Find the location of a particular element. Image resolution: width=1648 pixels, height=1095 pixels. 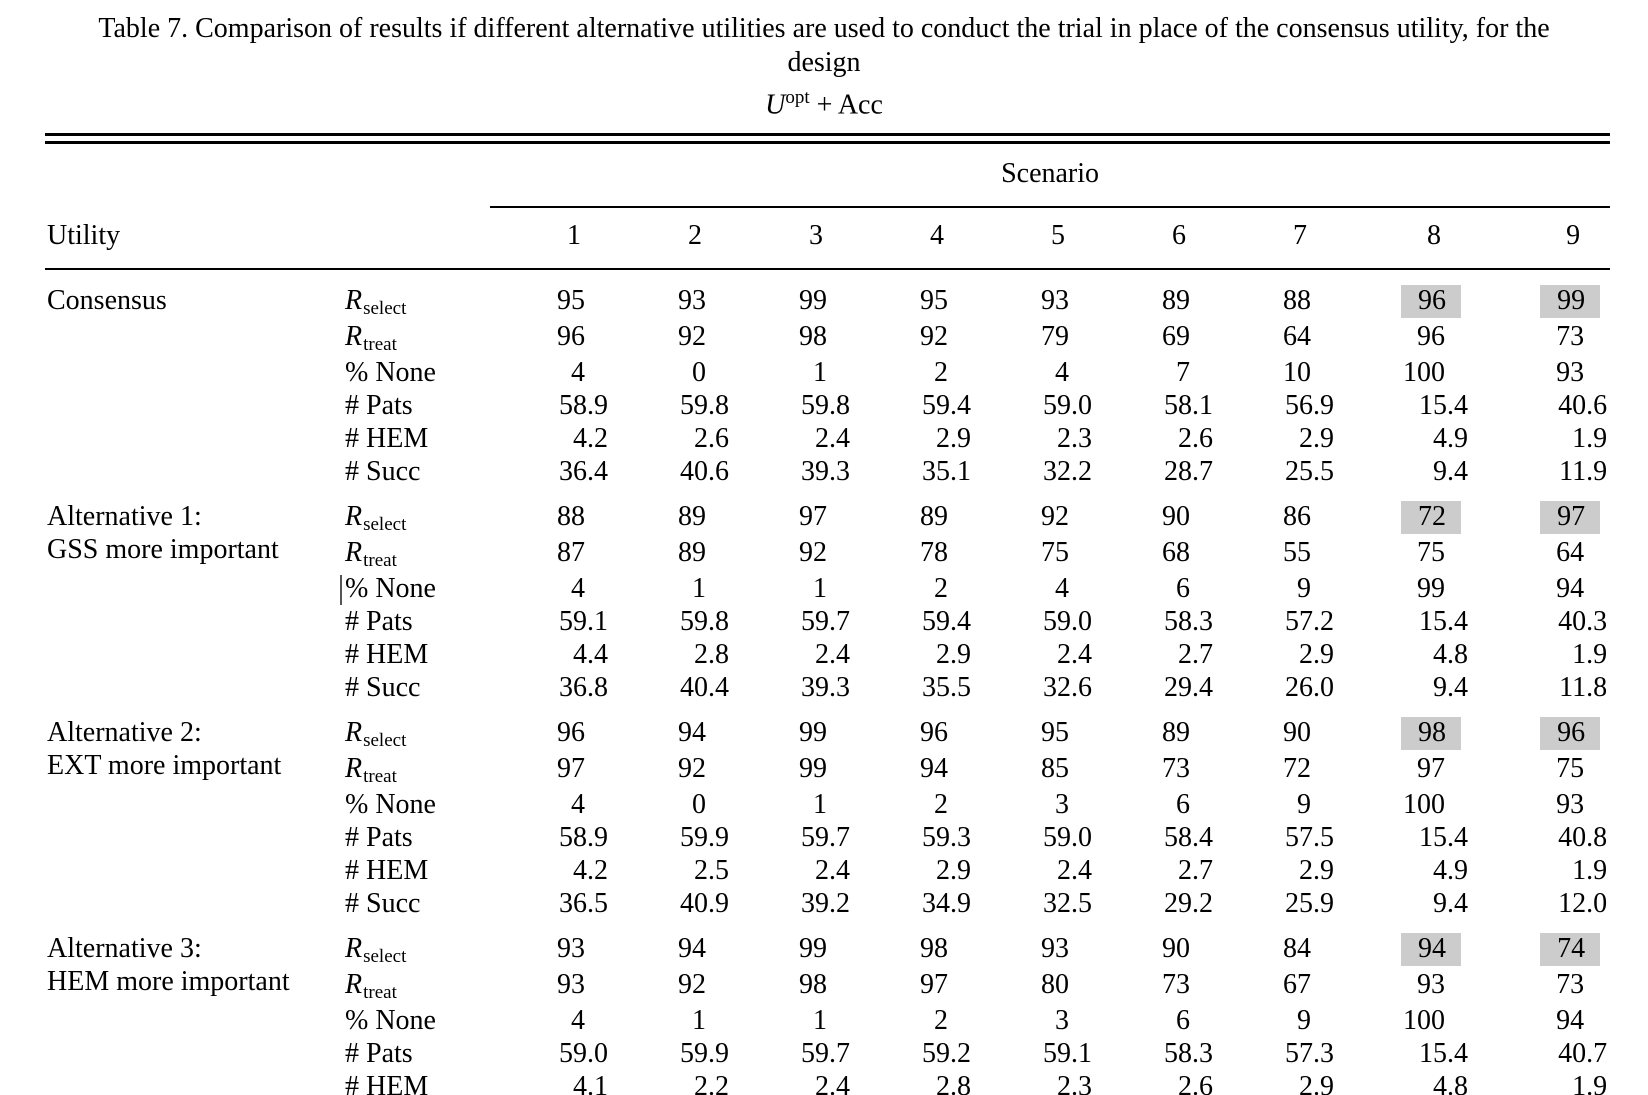

value-cell: 85 is located at coordinates (1055, 769).